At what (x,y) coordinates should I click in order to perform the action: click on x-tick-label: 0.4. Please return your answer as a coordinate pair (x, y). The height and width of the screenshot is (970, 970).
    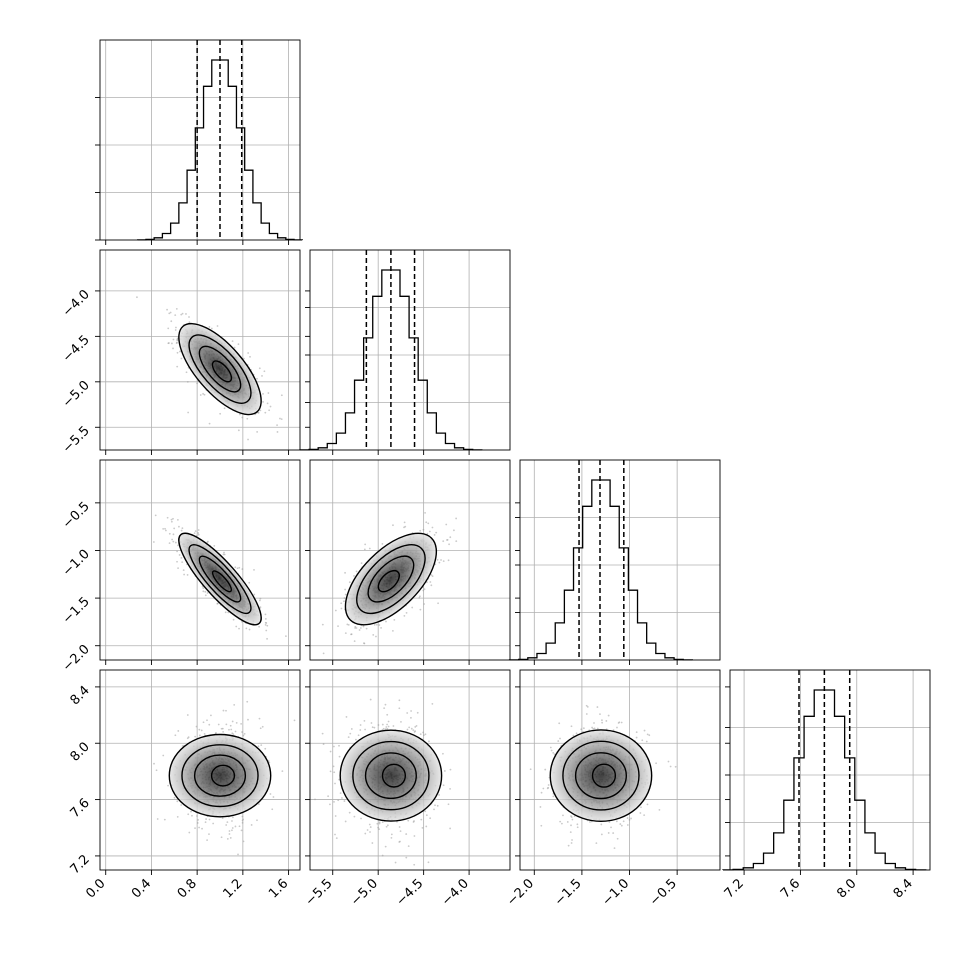
    Looking at the image, I should click on (141, 888).